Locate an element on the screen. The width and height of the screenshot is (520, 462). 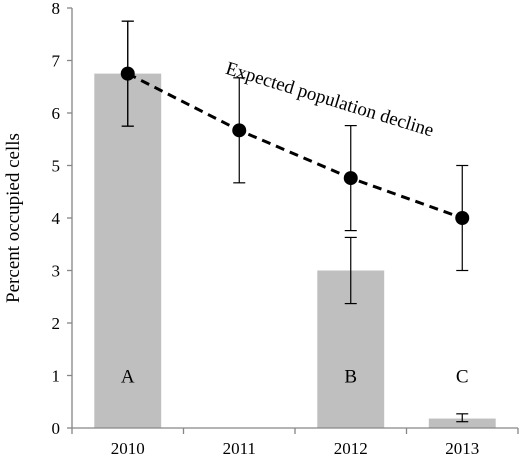
bar-letter-A: A is located at coordinates (128, 377).